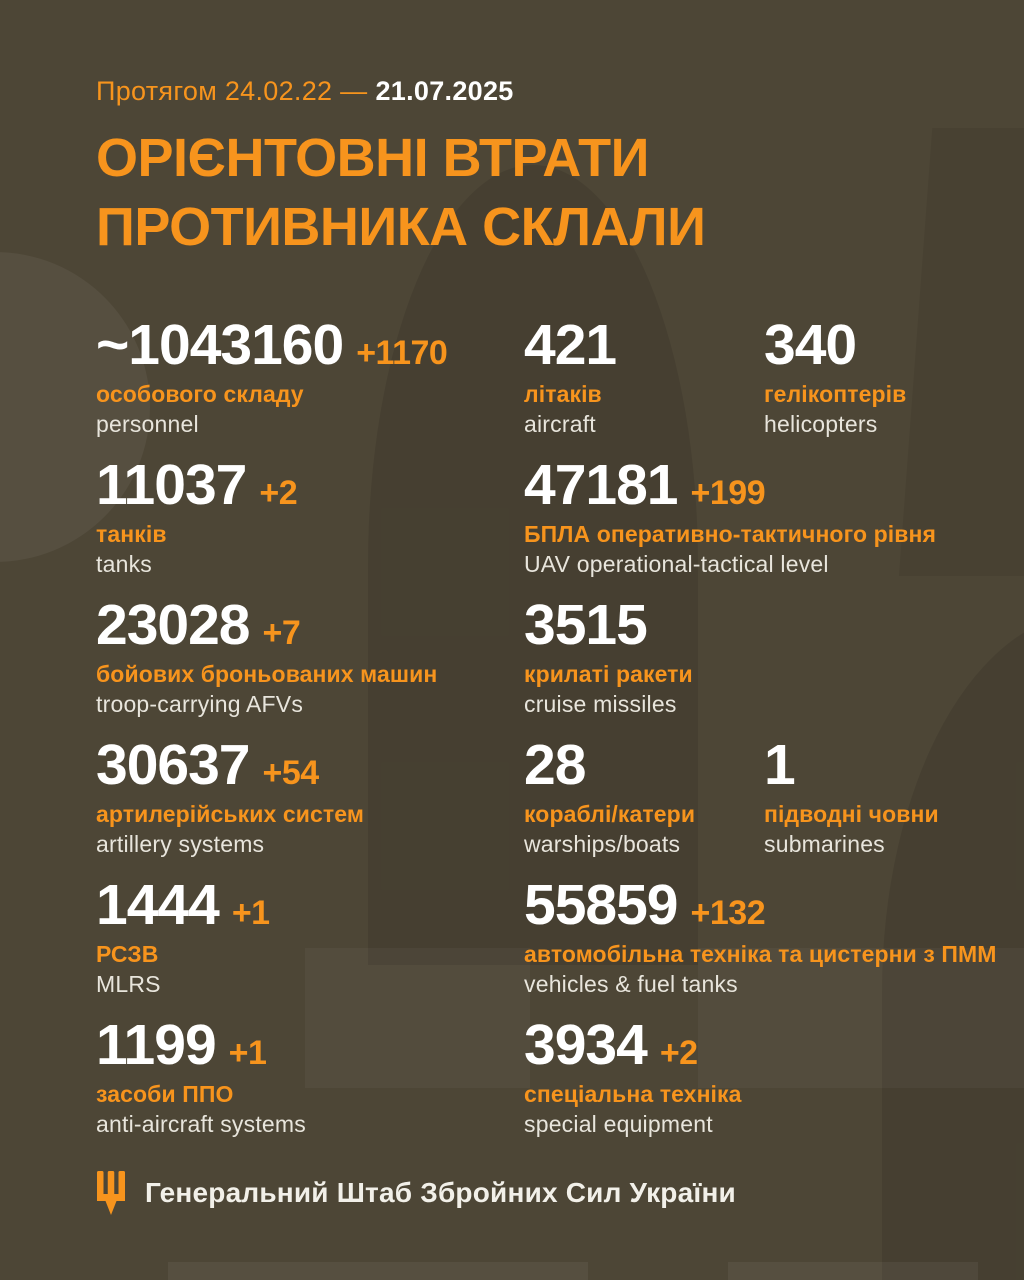  Describe the element at coordinates (644, 345) in the screenshot. I see `stat-number-row: 421` at that location.